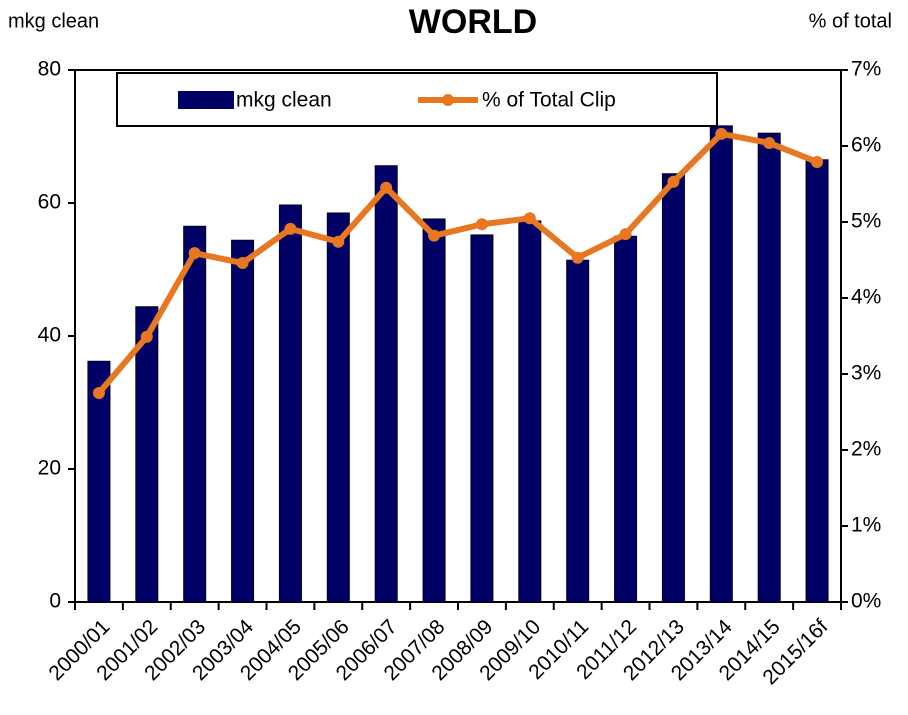  What do you see at coordinates (866, 373) in the screenshot?
I see `y2-tick-label: 3%` at bounding box center [866, 373].